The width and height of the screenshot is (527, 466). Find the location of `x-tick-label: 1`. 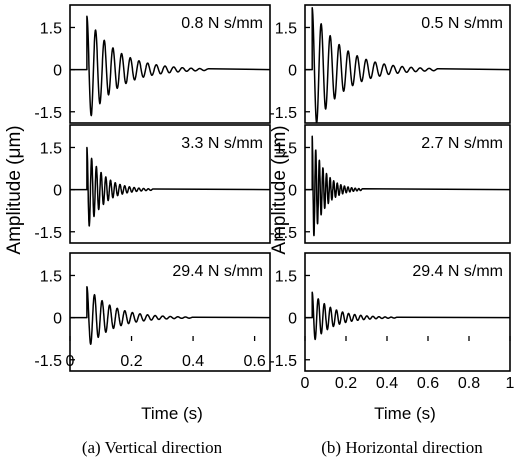

x-tick-label: 1 is located at coordinates (510, 383).